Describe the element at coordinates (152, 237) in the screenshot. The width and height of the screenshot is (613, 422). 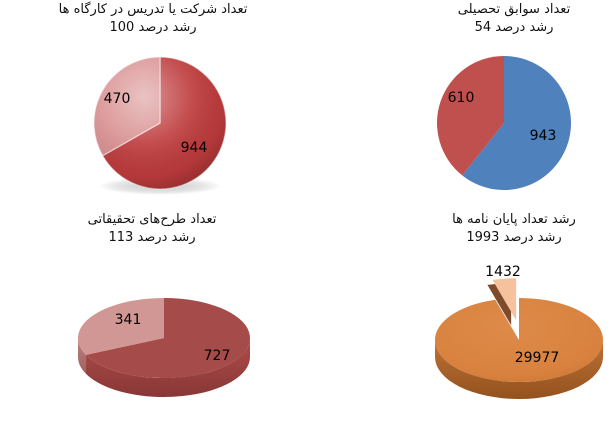
I see `chart-growth-text: رشد درصد 113` at that location.